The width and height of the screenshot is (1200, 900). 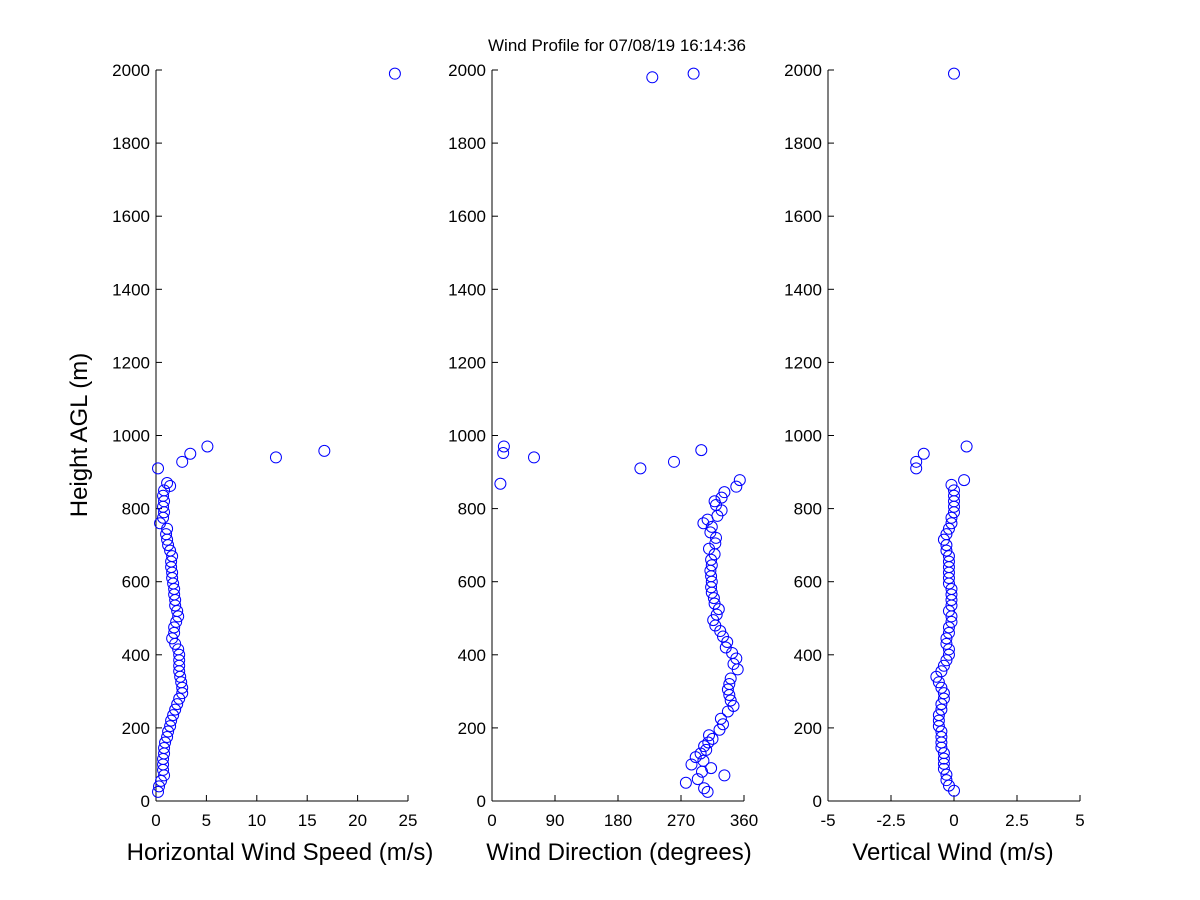 What do you see at coordinates (307, 820) in the screenshot?
I see `x-tick-label: 15` at bounding box center [307, 820].